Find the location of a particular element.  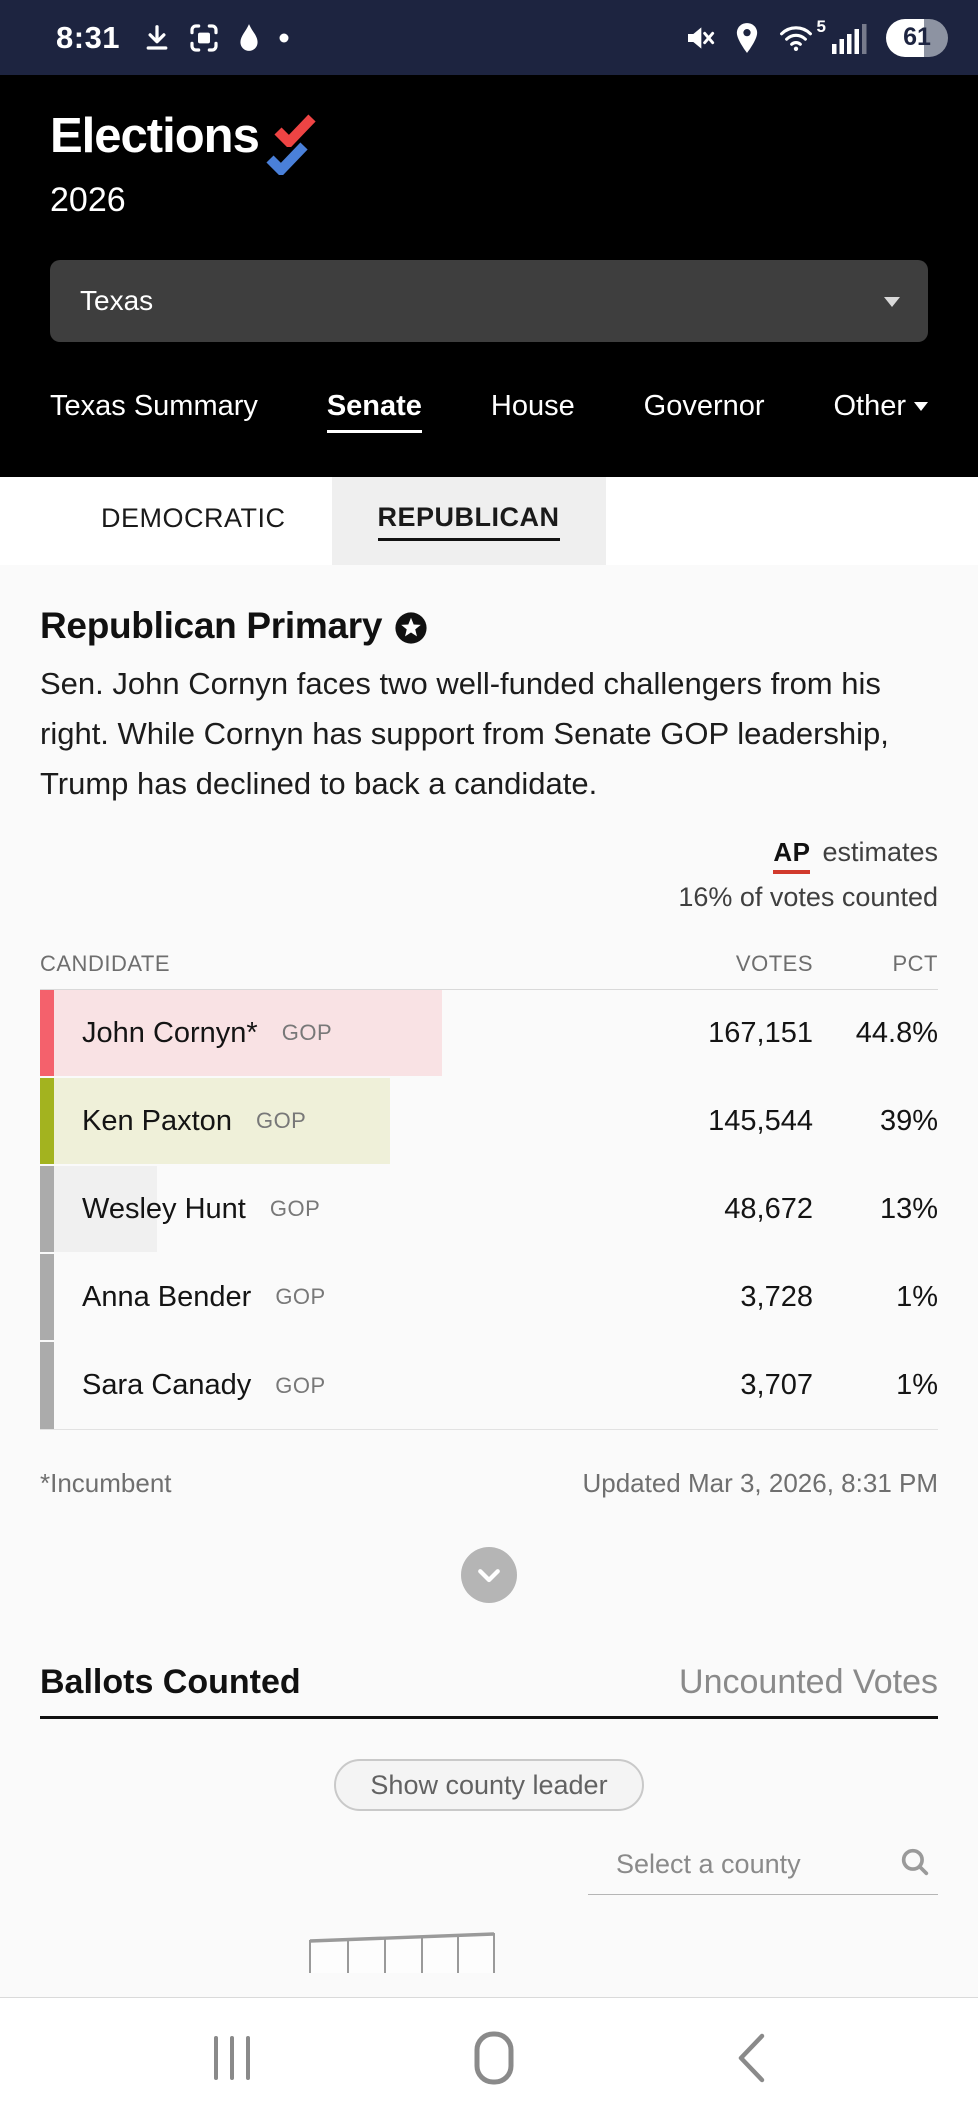

star-circle-icon is located at coordinates (411, 628).